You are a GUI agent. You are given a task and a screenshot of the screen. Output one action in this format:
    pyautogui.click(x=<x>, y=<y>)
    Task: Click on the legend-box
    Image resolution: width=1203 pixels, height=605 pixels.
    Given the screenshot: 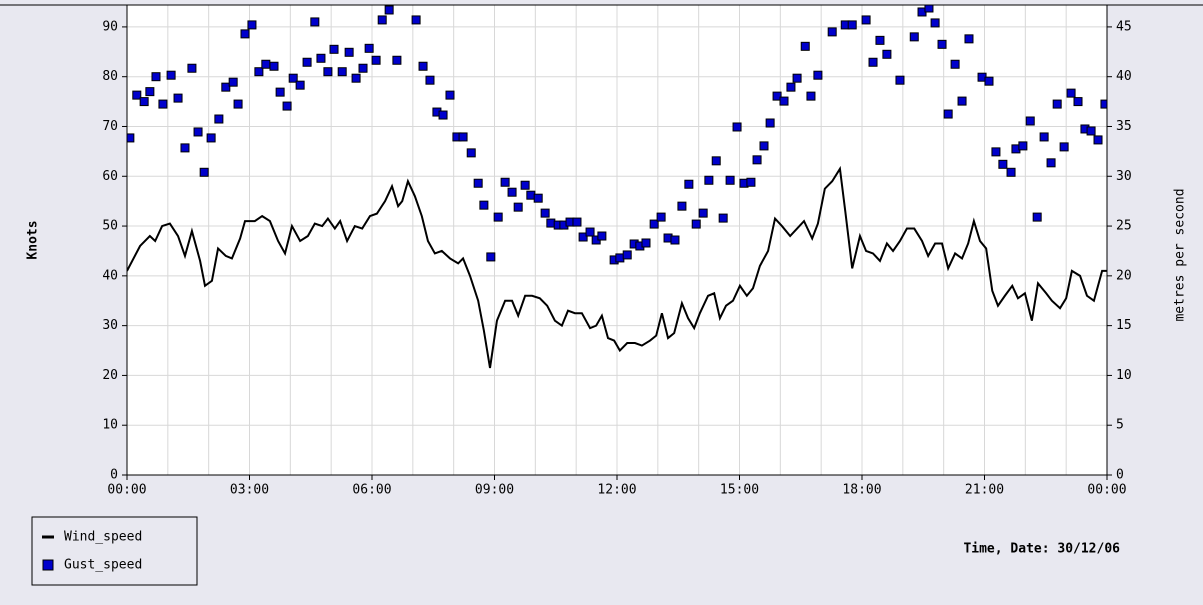 What is the action you would take?
    pyautogui.click(x=114, y=551)
    